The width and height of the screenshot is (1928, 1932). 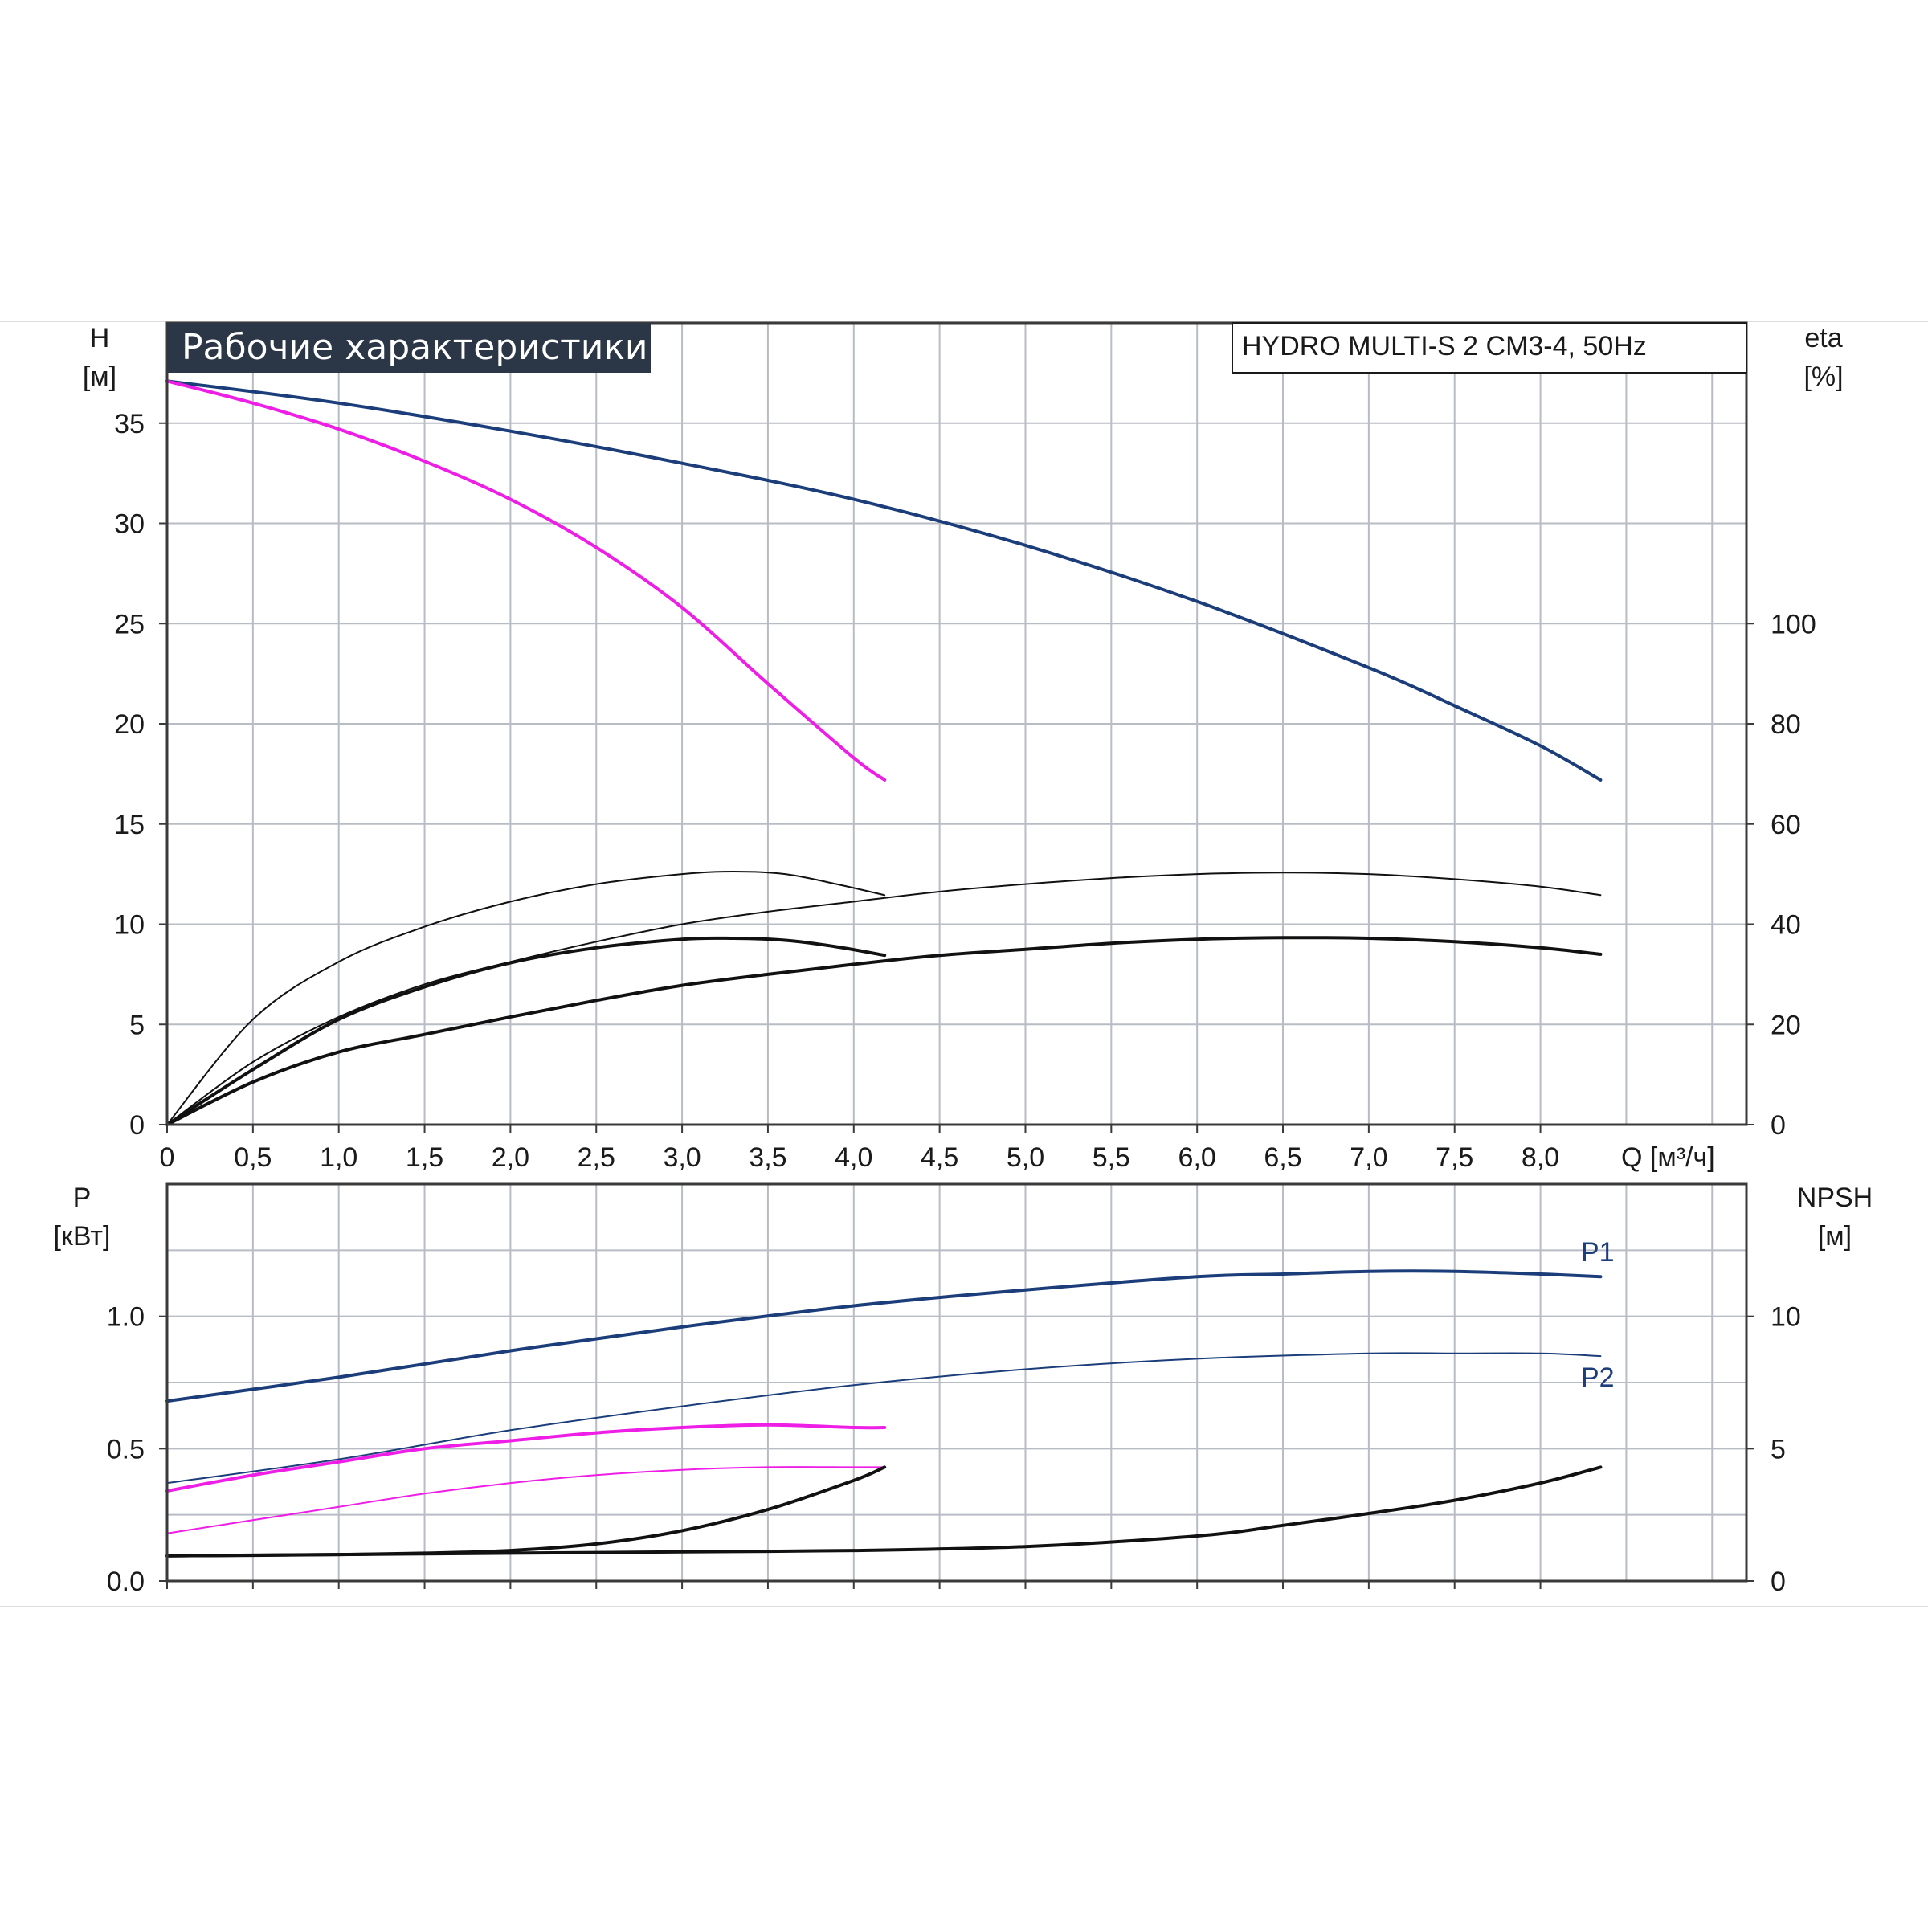 What do you see at coordinates (884, 1336) in the screenshot?
I see `bottom-series-p1-line` at bounding box center [884, 1336].